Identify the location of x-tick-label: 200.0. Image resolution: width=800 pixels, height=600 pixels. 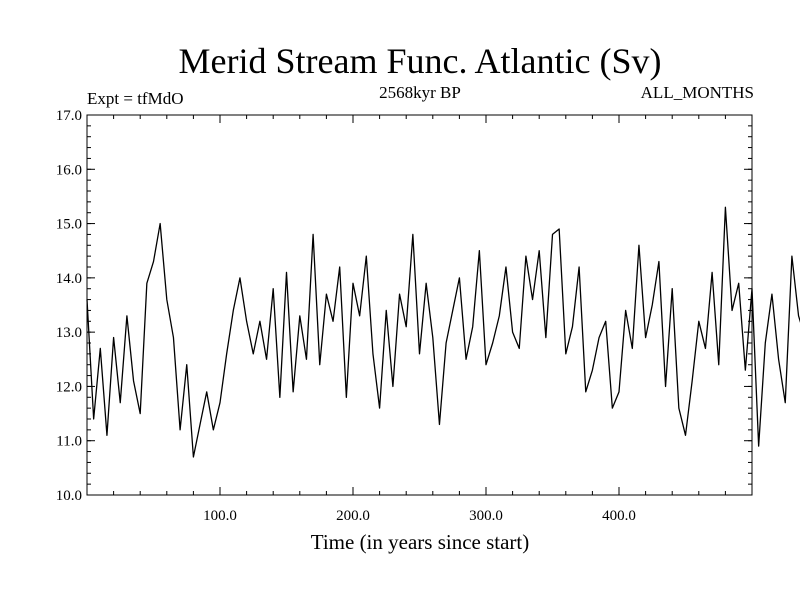
(353, 516).